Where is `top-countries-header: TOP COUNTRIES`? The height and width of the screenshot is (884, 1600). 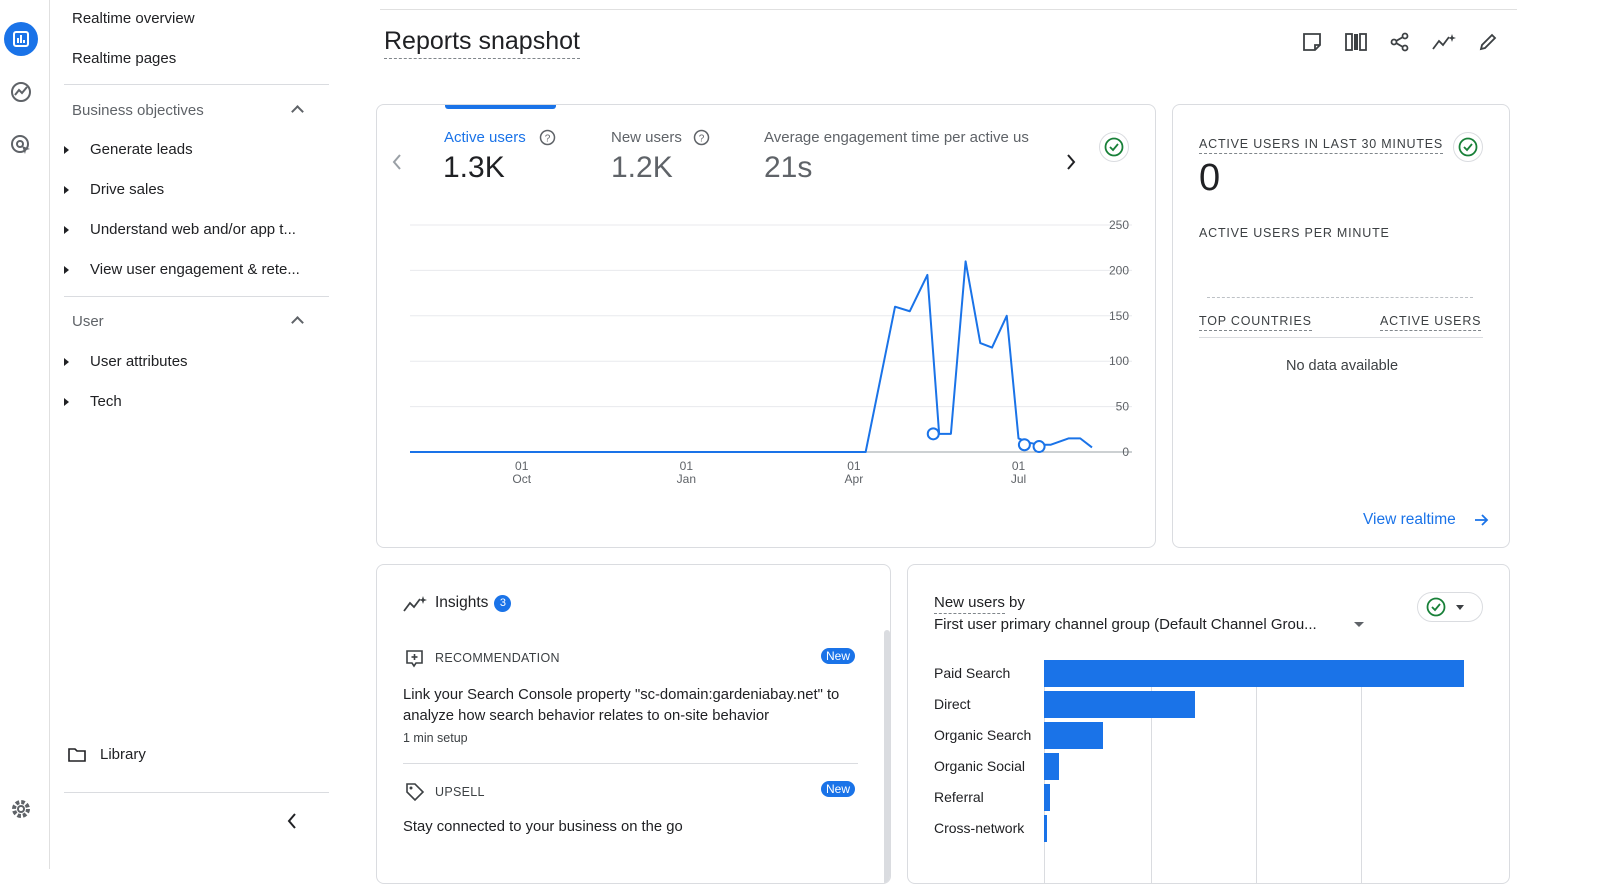
top-countries-header: TOP COUNTRIES is located at coordinates (1255, 322).